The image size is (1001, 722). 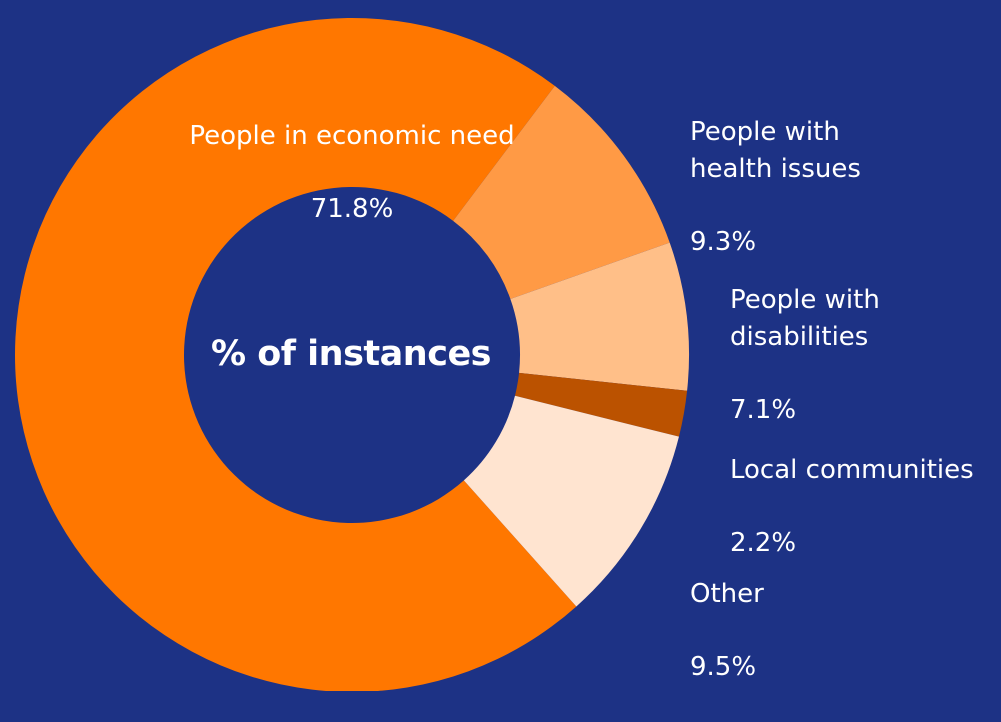 I want to click on slice-label-value: 9.5%, so click(x=723, y=667).